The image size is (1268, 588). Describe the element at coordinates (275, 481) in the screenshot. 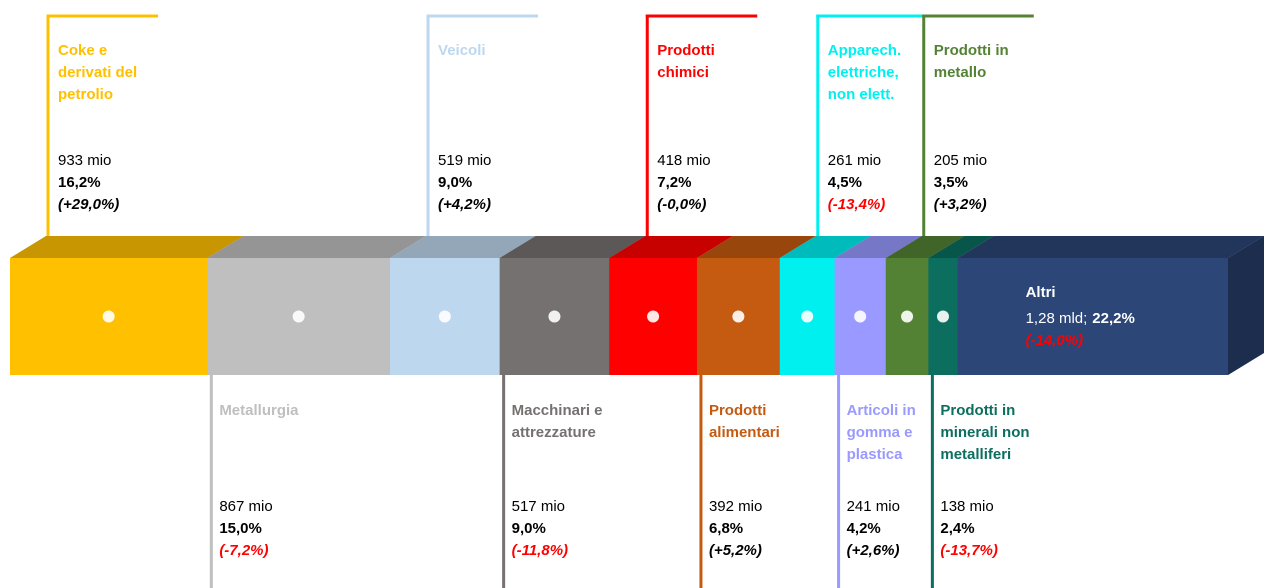

I see `label: Metallurgia 867 mio 15,0% (-7,2%)` at that location.